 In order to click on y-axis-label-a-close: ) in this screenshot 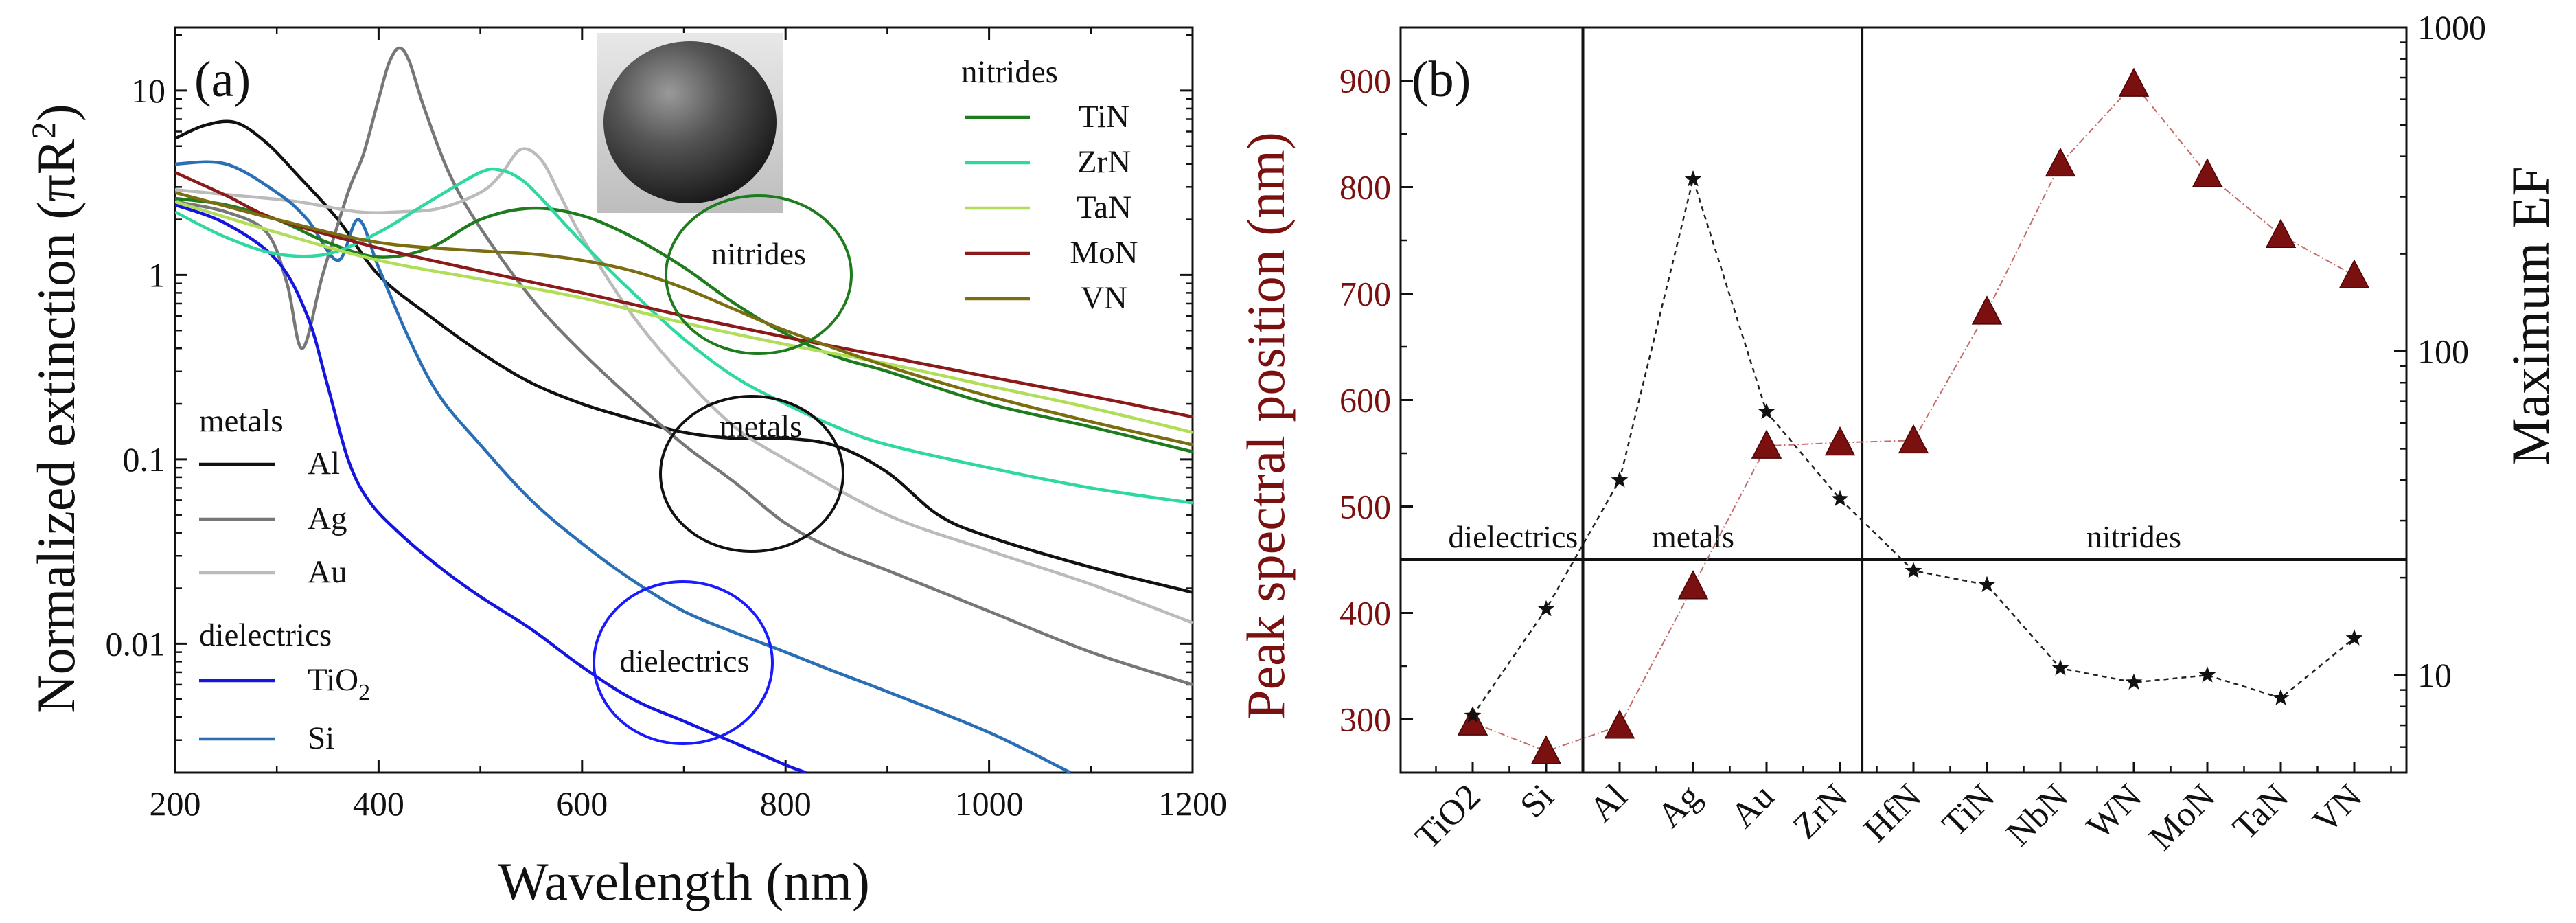, I will do `click(56, 113)`.